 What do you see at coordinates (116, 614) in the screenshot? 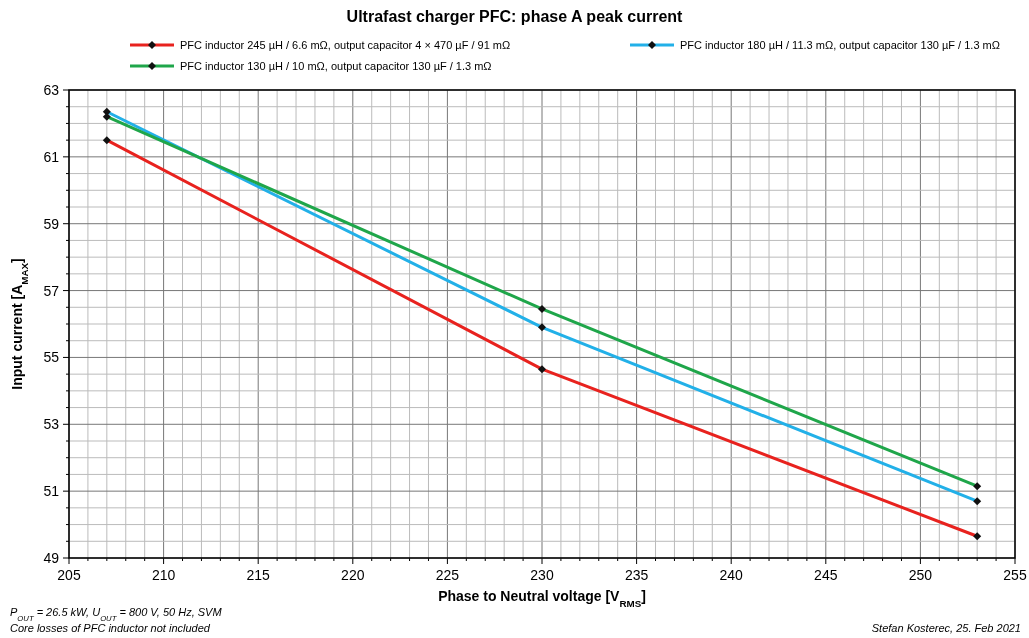
I see `text: P$_{OUT}$ = 26.5 kW, U$_{OUT}$ = 800 V, 50 Hz, SVM` at bounding box center [116, 614].